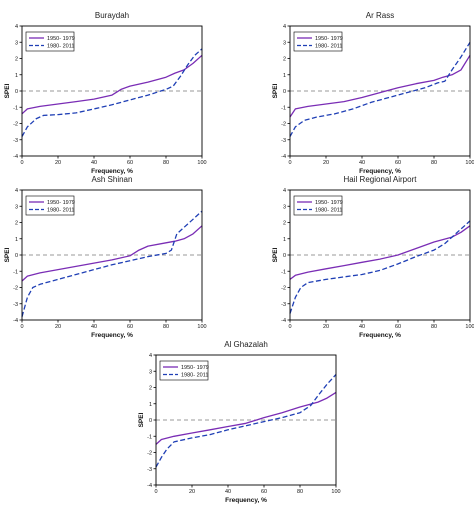  Describe the element at coordinates (381, 179) in the screenshot. I see `chart-title: Hail Regional Airport` at that location.